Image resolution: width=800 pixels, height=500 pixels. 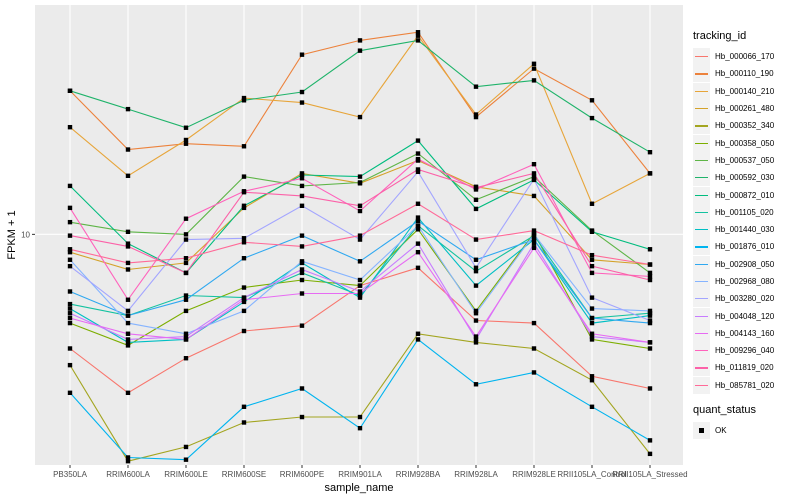 I want to click on legend2-item: OK, so click(x=724, y=431).